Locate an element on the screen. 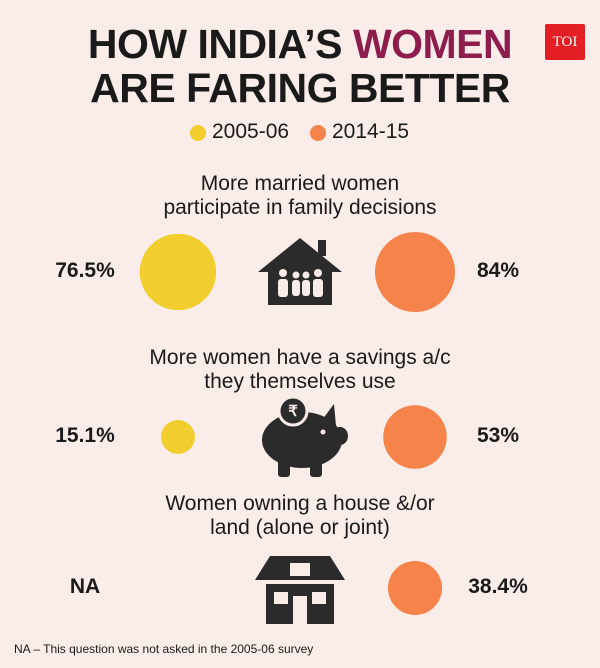 The image size is (600, 668). value-label: 38.4% is located at coordinates (498, 586).